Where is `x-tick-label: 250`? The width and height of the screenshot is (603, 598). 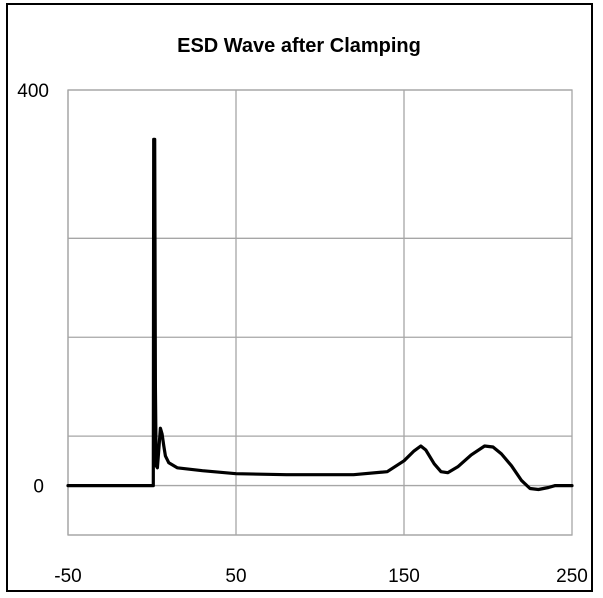
x-tick-label: 250 is located at coordinates (572, 576).